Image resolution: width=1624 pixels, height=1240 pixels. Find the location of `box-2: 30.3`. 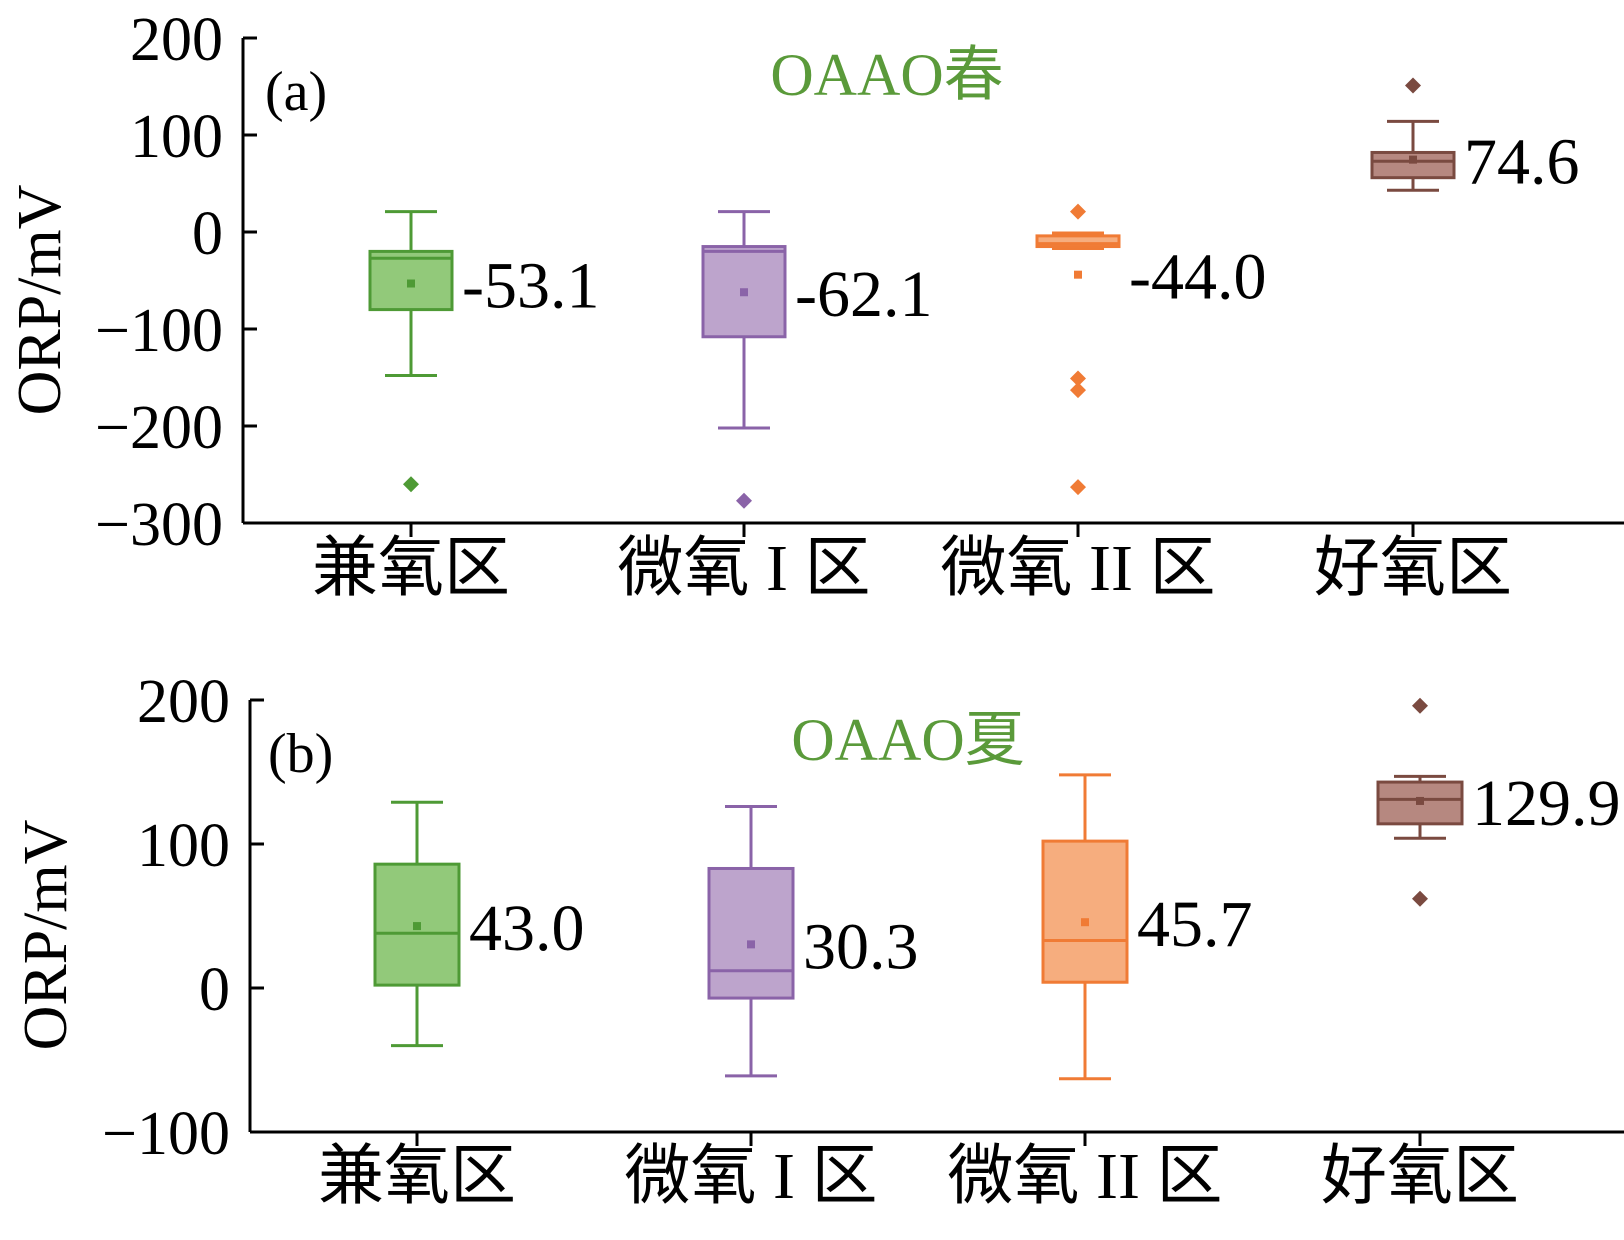

box-2: 30.3 is located at coordinates (813, 941).